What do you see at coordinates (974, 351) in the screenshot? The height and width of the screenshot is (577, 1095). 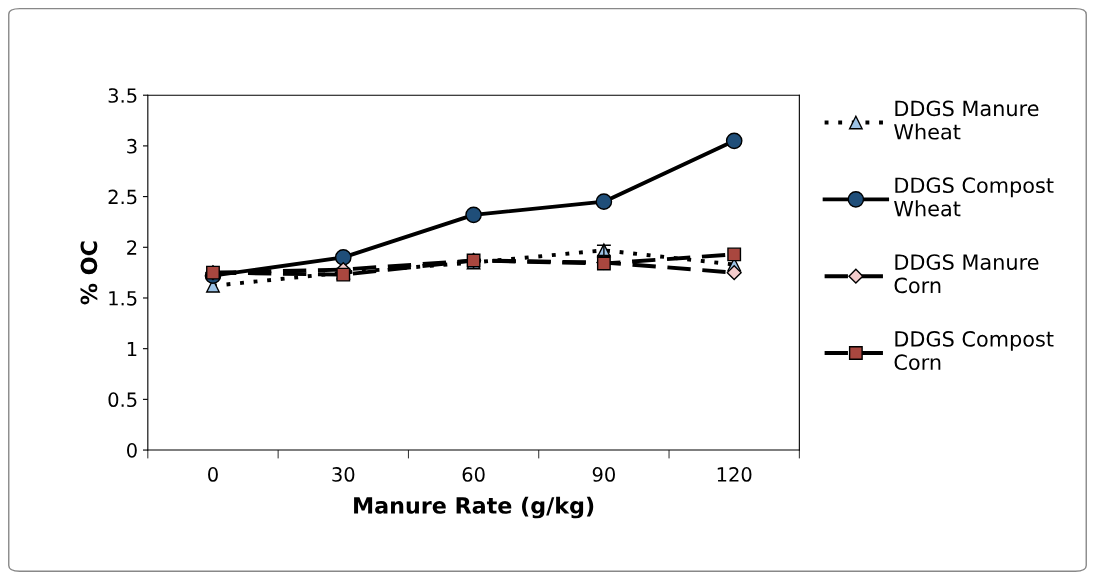 I see `legend-label: DDGS Compost Corn` at bounding box center [974, 351].